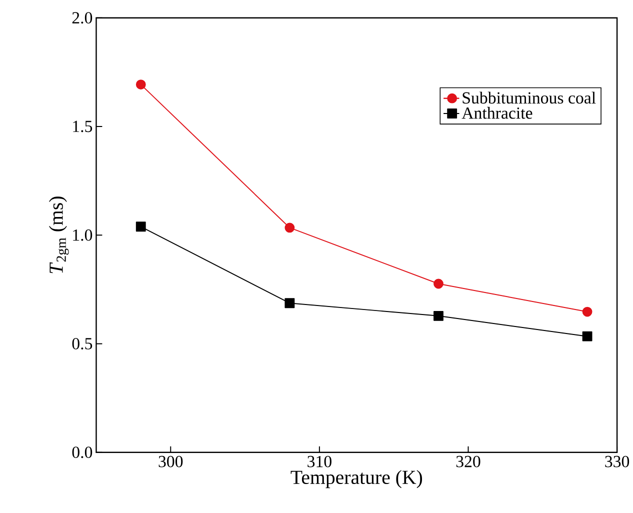  Describe the element at coordinates (529, 98) in the screenshot. I see `legend-label: Subbituminous coal` at that location.